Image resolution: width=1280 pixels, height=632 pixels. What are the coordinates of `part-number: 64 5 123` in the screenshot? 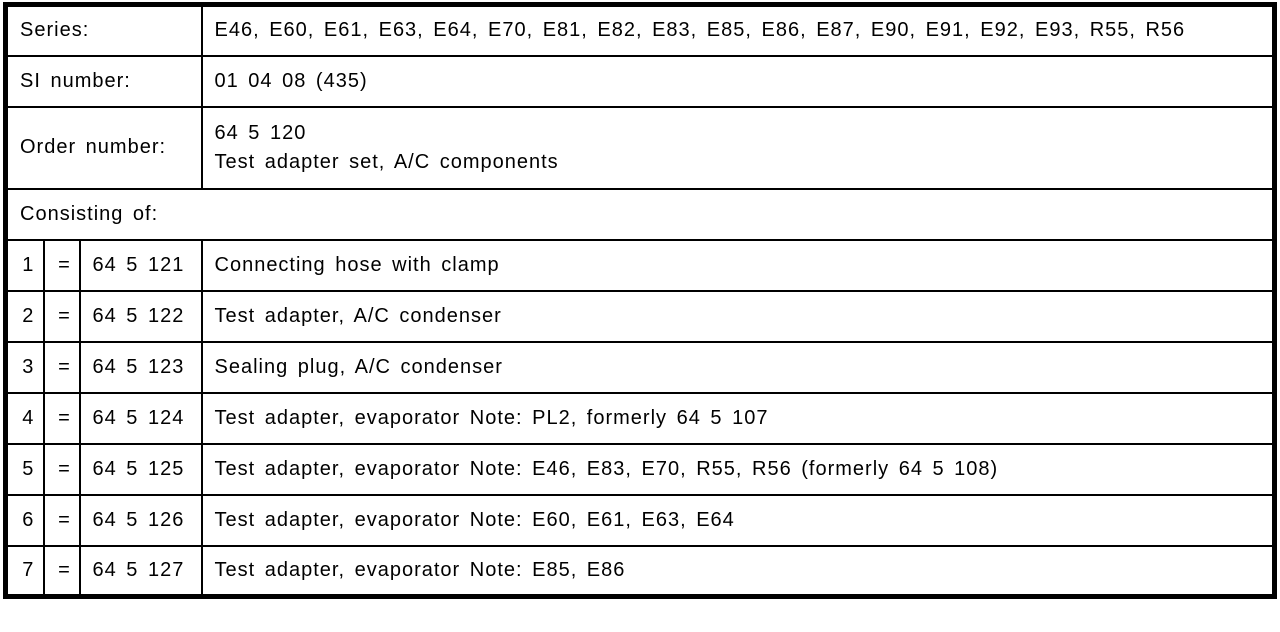 It's located at (140, 367).